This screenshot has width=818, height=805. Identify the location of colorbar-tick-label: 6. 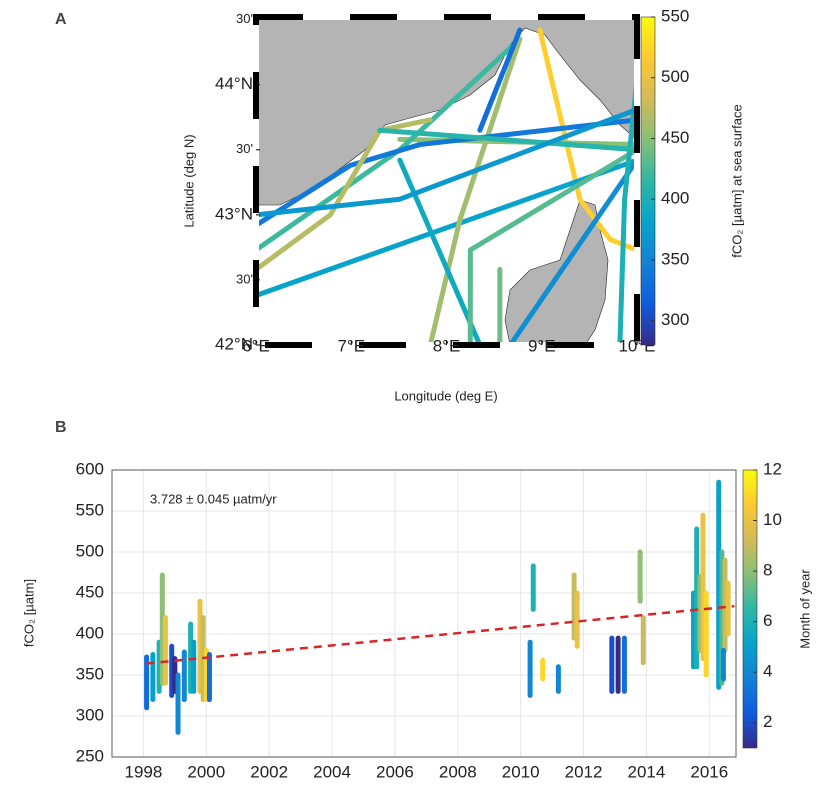
(767, 620).